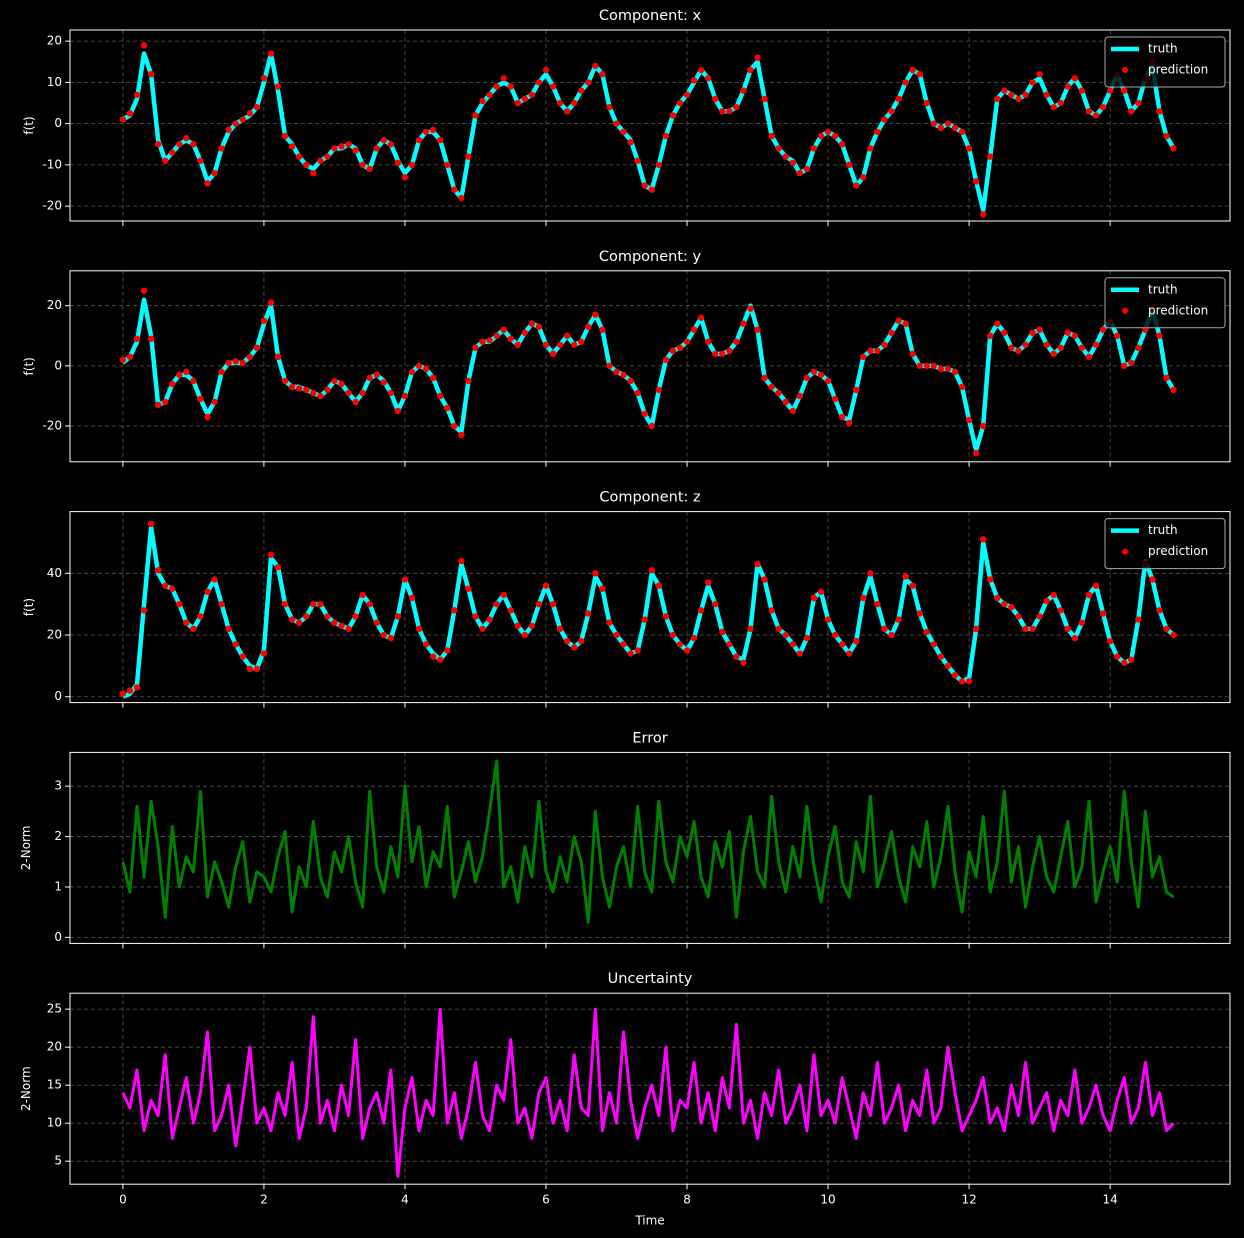  I want to click on y-tick-label: 0, so click(58, 937).